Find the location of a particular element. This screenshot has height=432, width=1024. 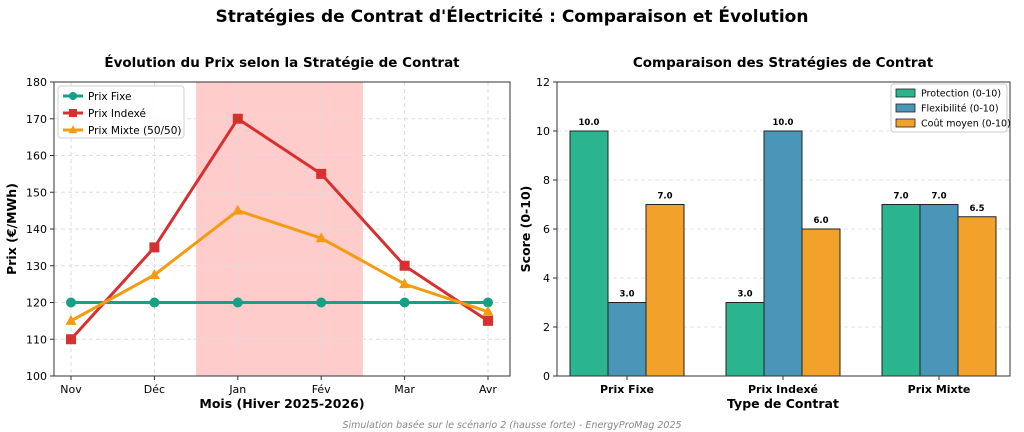

y-tick-label: 110 is located at coordinates (36, 339).